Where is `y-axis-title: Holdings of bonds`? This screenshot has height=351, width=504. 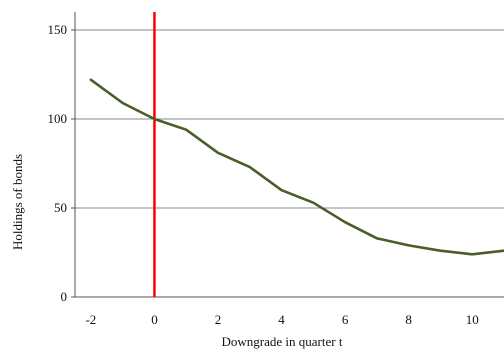 y-axis-title: Holdings of bonds is located at coordinates (17, 202).